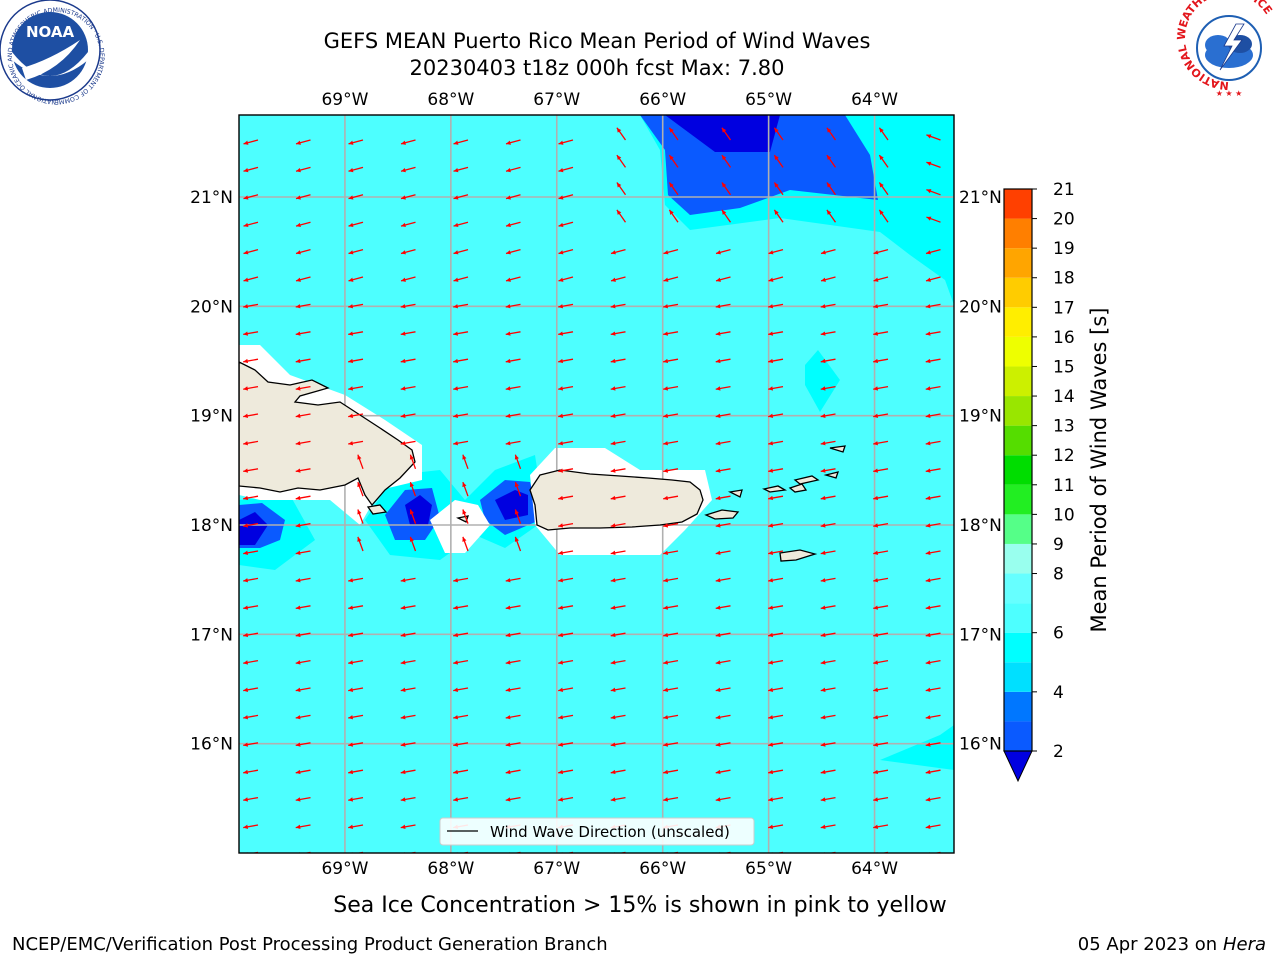  Describe the element at coordinates (211, 635) in the screenshot. I see `lat-label-left: 17°N` at that location.